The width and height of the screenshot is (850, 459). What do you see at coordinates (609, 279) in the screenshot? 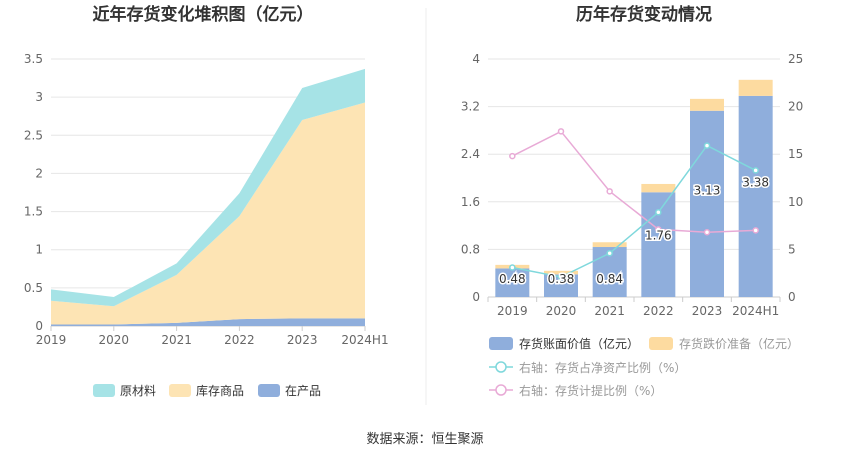
I see `bar-data-label: 0.84` at bounding box center [609, 279].